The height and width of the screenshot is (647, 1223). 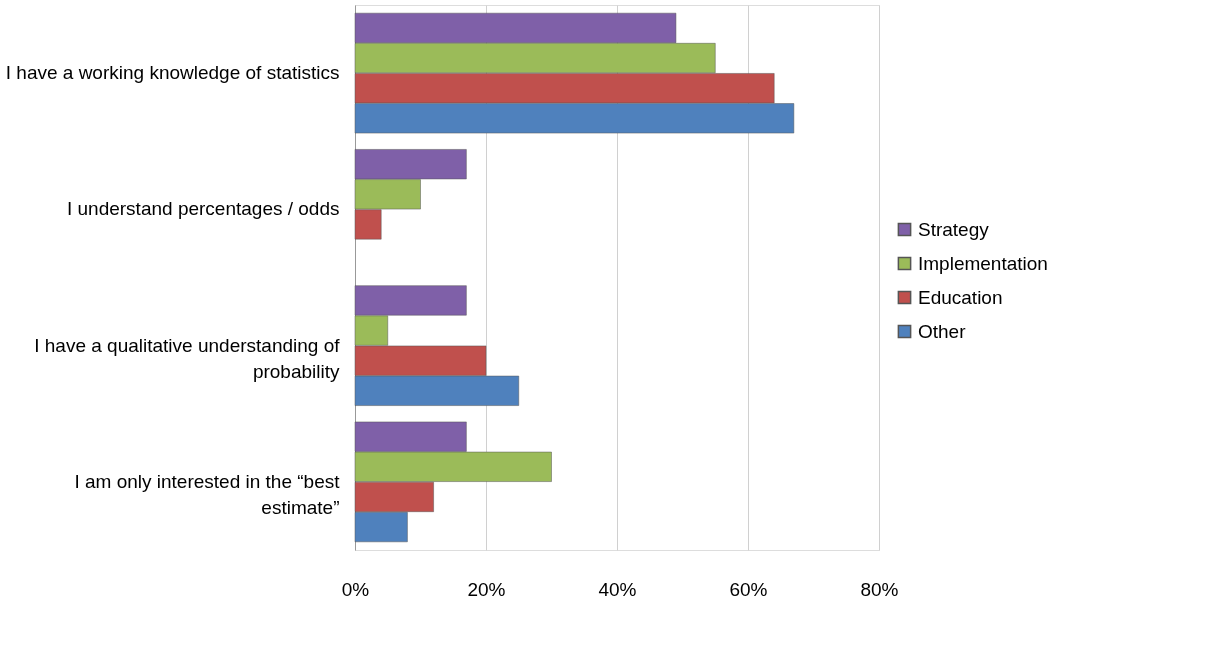 What do you see at coordinates (954, 229) in the screenshot?
I see `legend-label: Strategy` at bounding box center [954, 229].